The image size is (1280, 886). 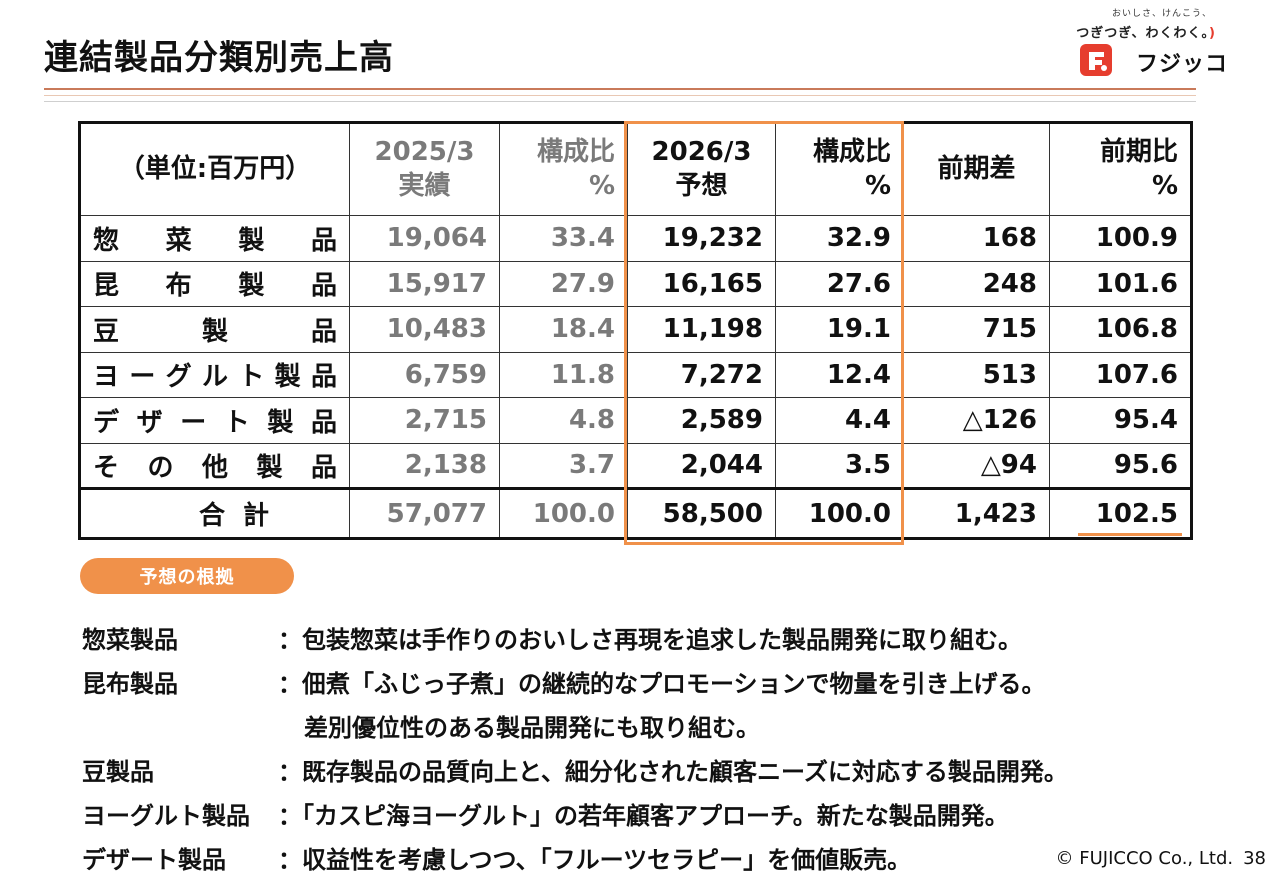 I want to click on basis-item: 差別優位性のある製品開発にも取り組む。, so click(x=672, y=724).